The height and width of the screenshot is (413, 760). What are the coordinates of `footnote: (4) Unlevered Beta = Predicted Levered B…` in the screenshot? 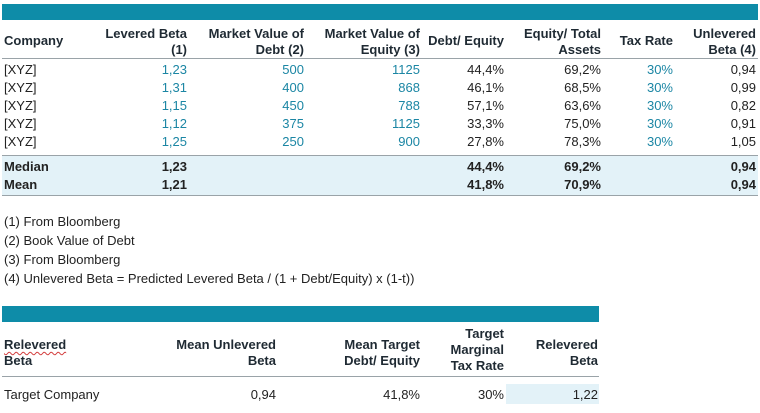 It's located at (209, 278).